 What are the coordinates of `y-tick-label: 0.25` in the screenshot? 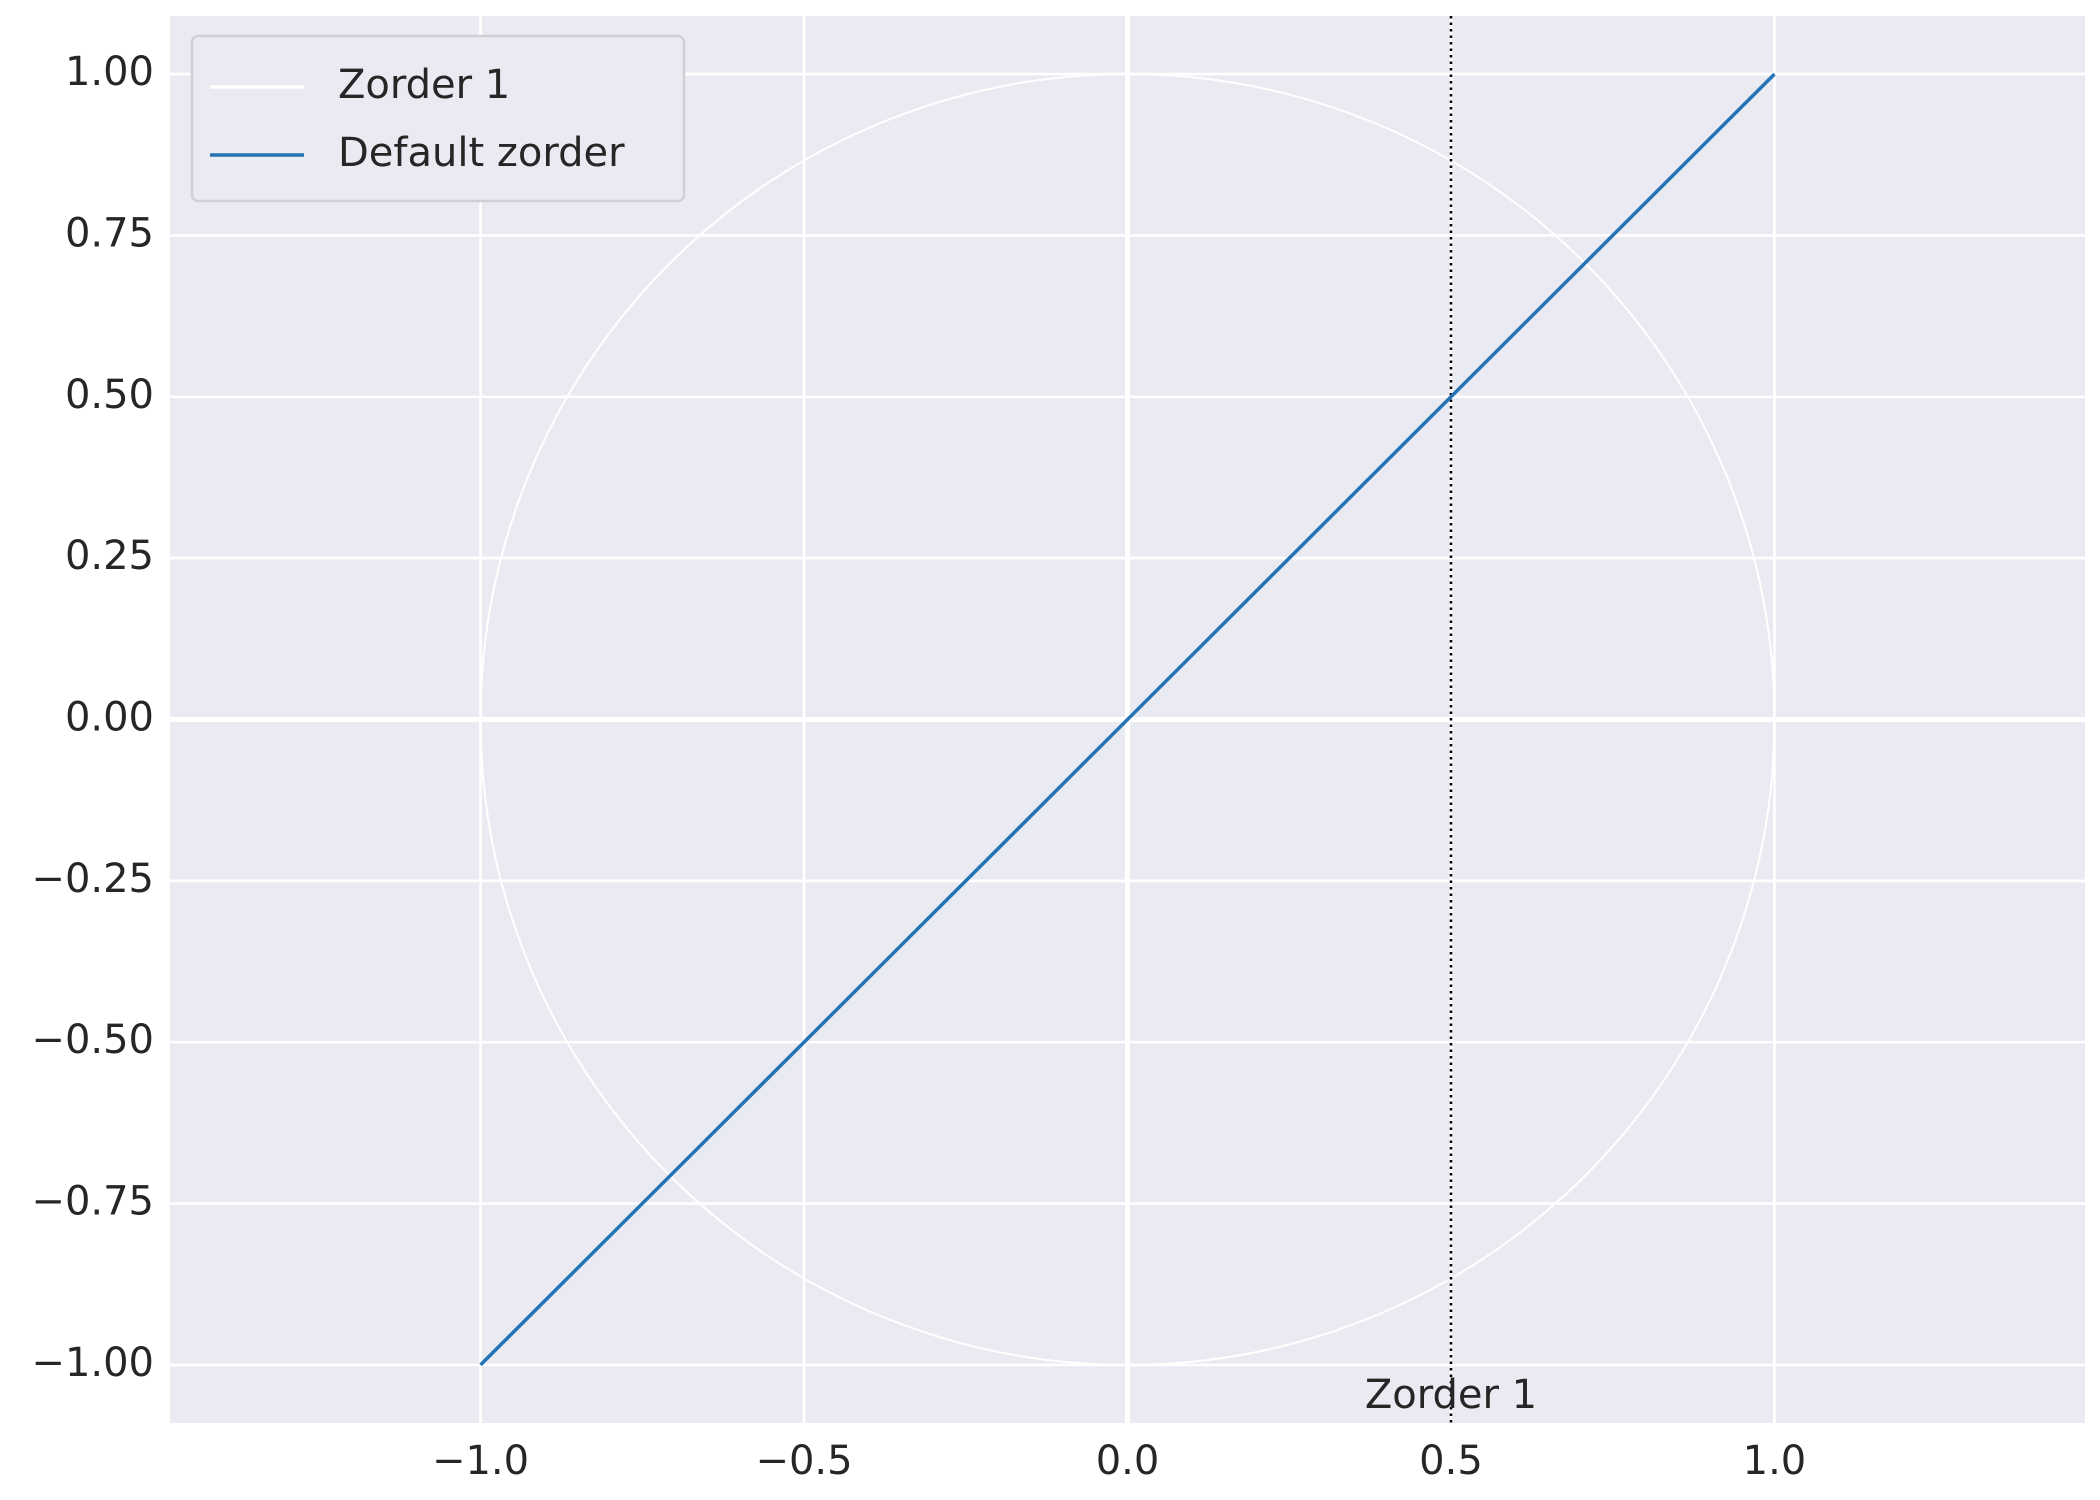 It's located at (109, 556).